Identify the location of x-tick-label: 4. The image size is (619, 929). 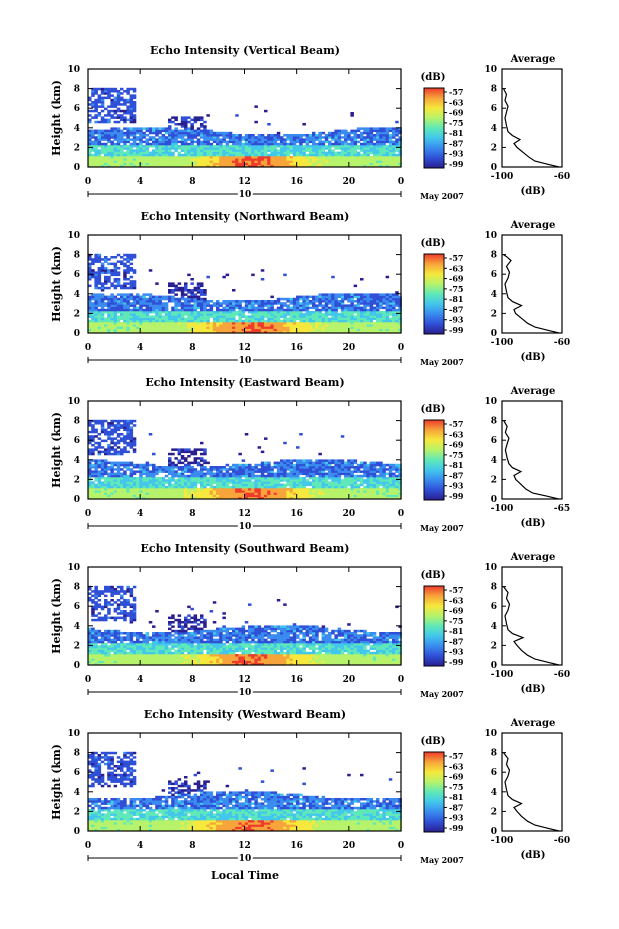
(140, 182).